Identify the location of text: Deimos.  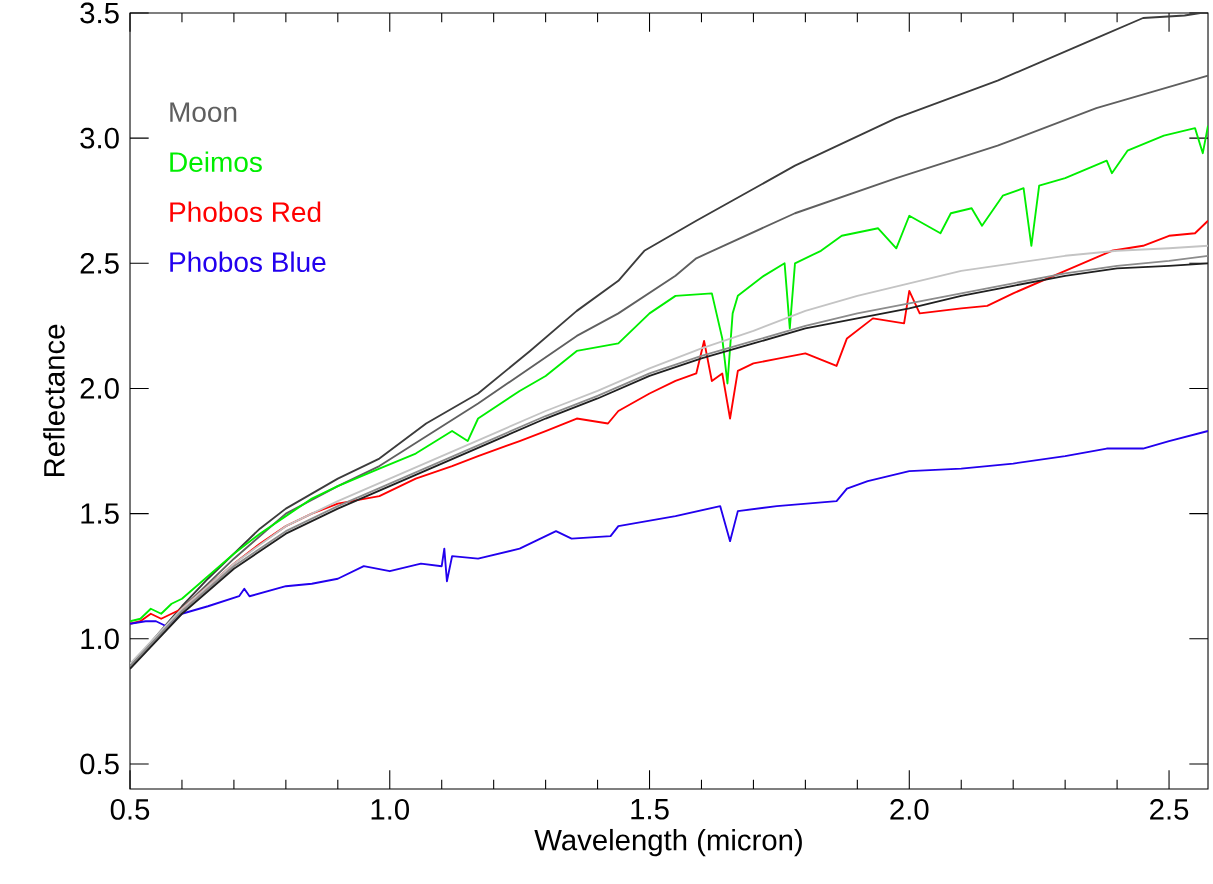
(216, 162).